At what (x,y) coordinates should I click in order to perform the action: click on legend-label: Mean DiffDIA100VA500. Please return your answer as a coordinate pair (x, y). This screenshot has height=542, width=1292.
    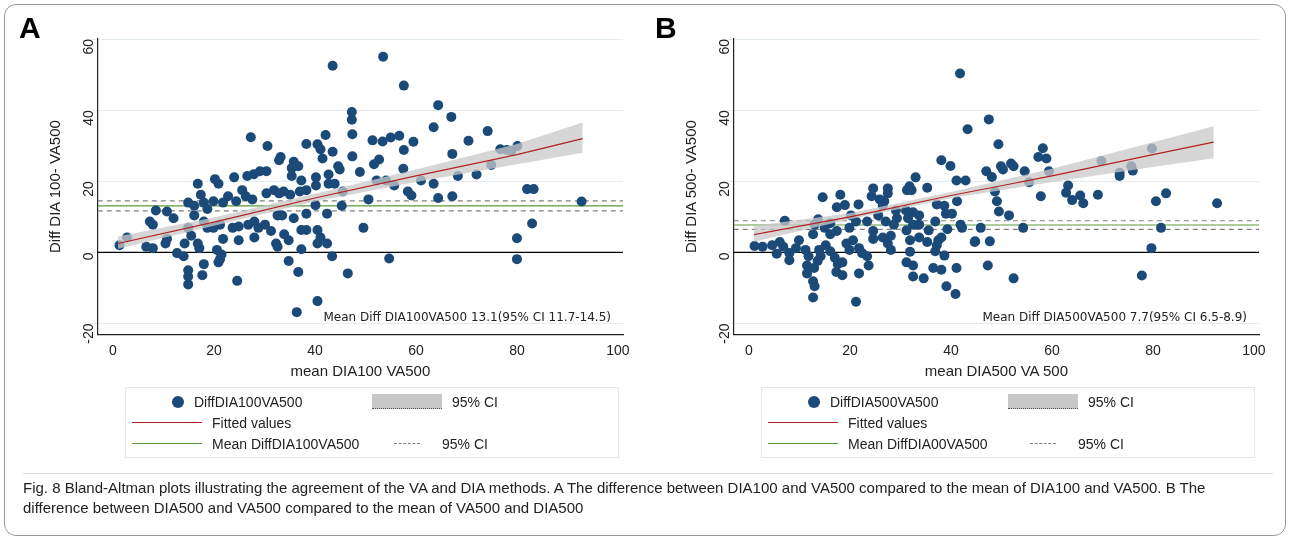
    Looking at the image, I should click on (286, 443).